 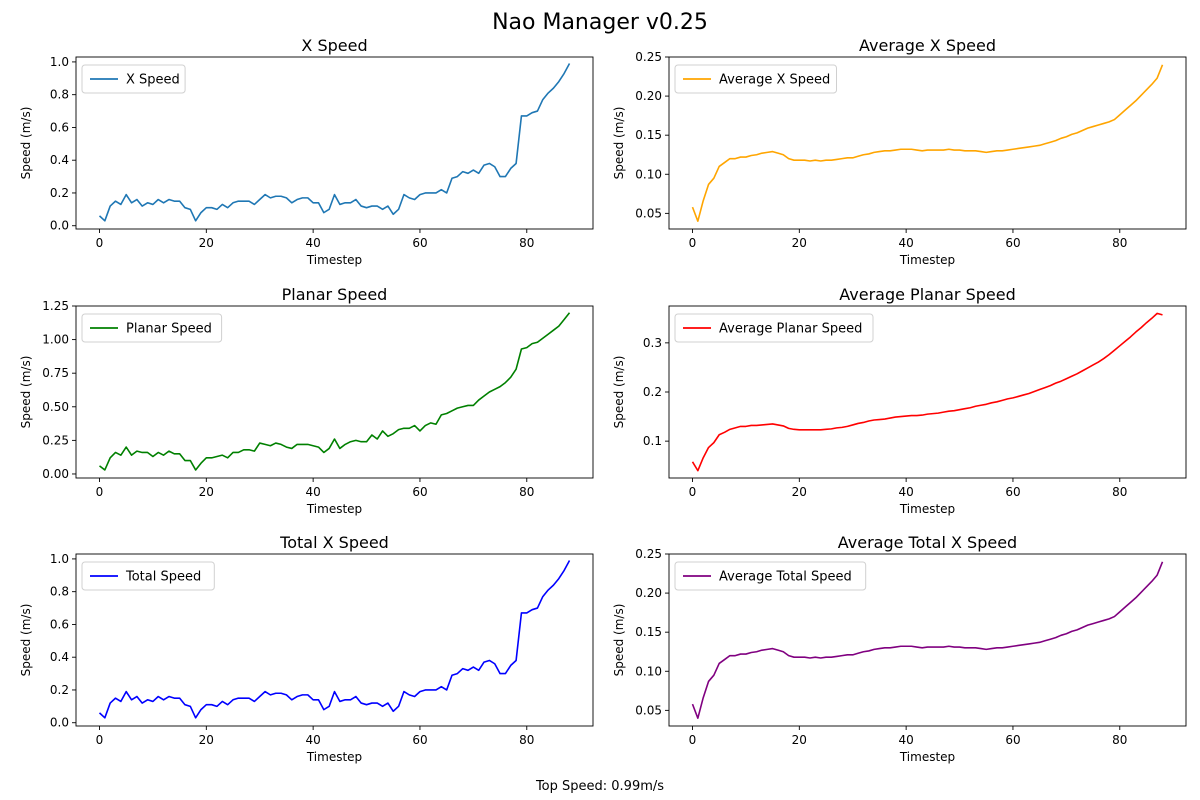 What do you see at coordinates (927, 392) in the screenshot?
I see `series-line-average-planar-speed` at bounding box center [927, 392].